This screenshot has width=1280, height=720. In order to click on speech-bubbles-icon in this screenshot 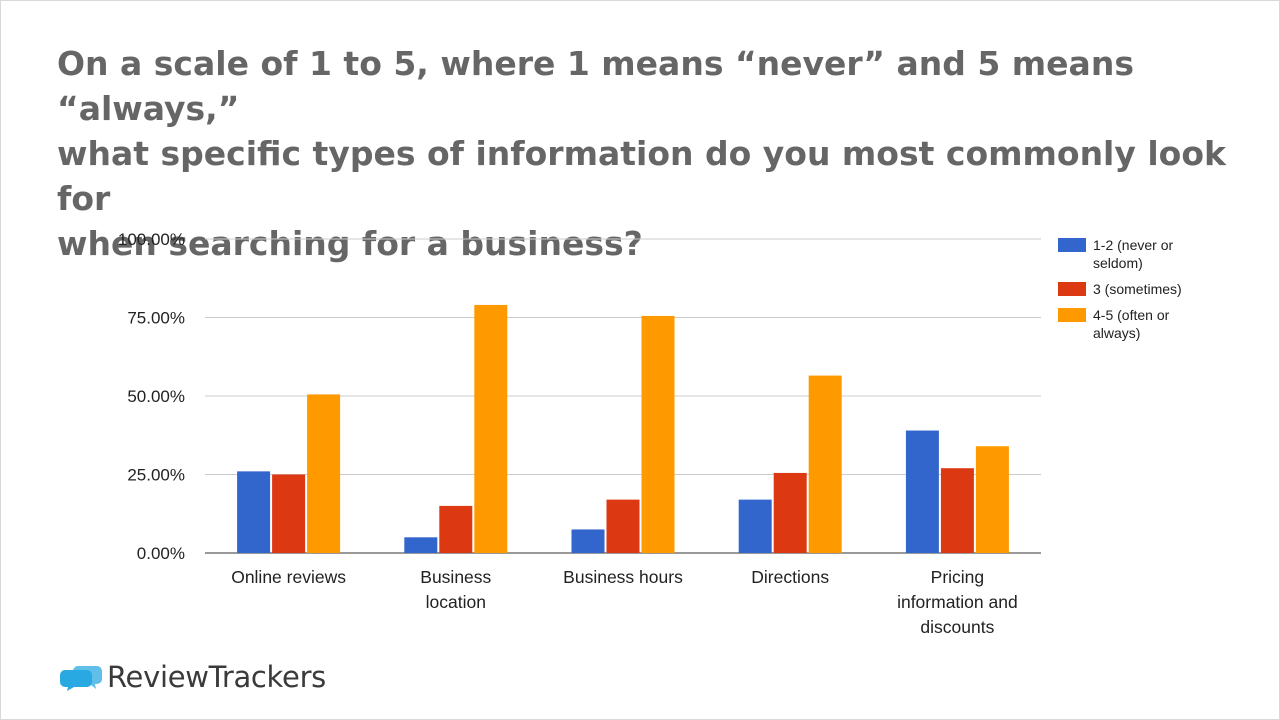, I will do `click(81, 678)`.